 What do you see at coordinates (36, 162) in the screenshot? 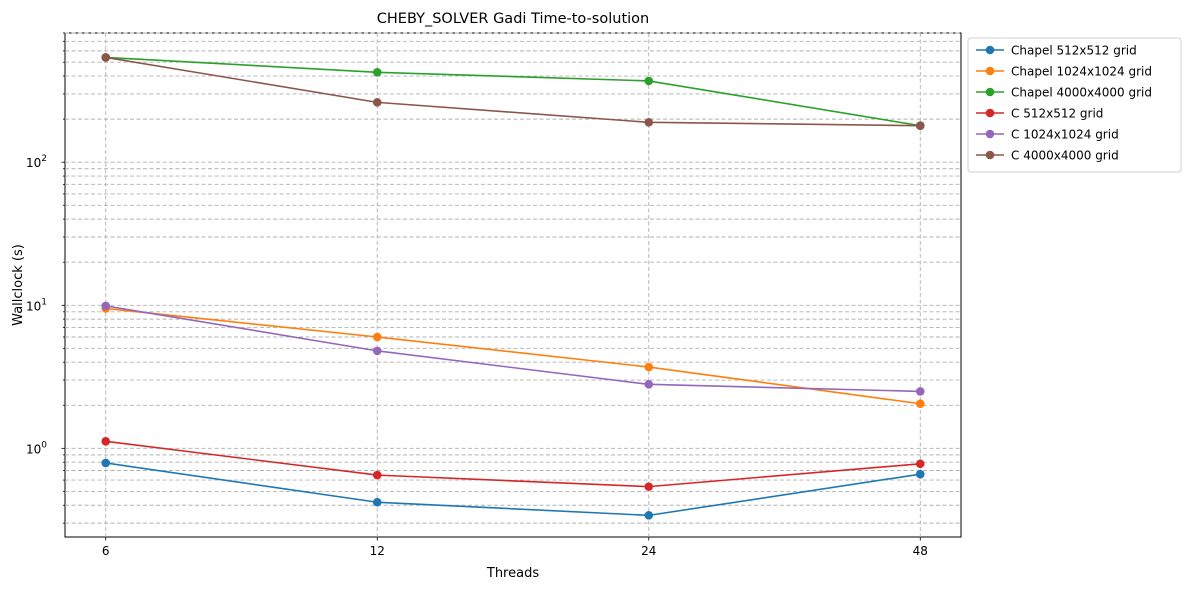
I see `y-tick-label: 10²` at bounding box center [36, 162].